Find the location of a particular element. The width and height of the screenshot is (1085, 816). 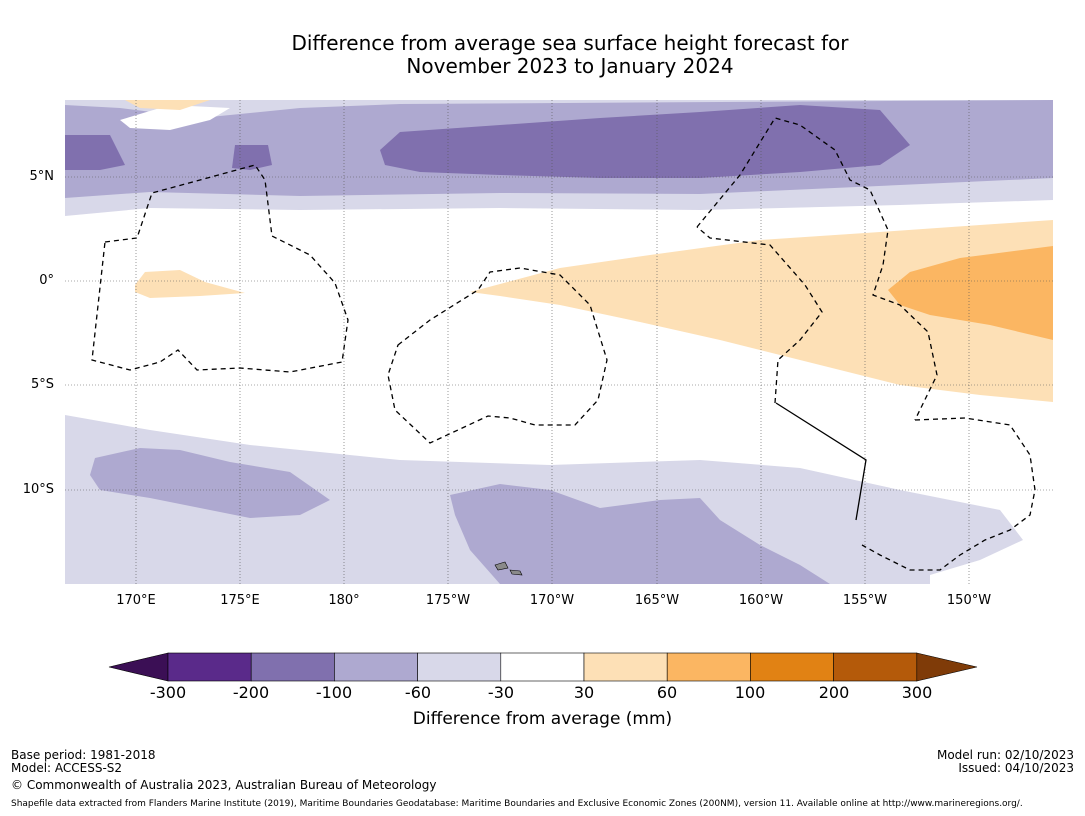

base-period: Base period: 1981-2018 is located at coordinates (83, 755).